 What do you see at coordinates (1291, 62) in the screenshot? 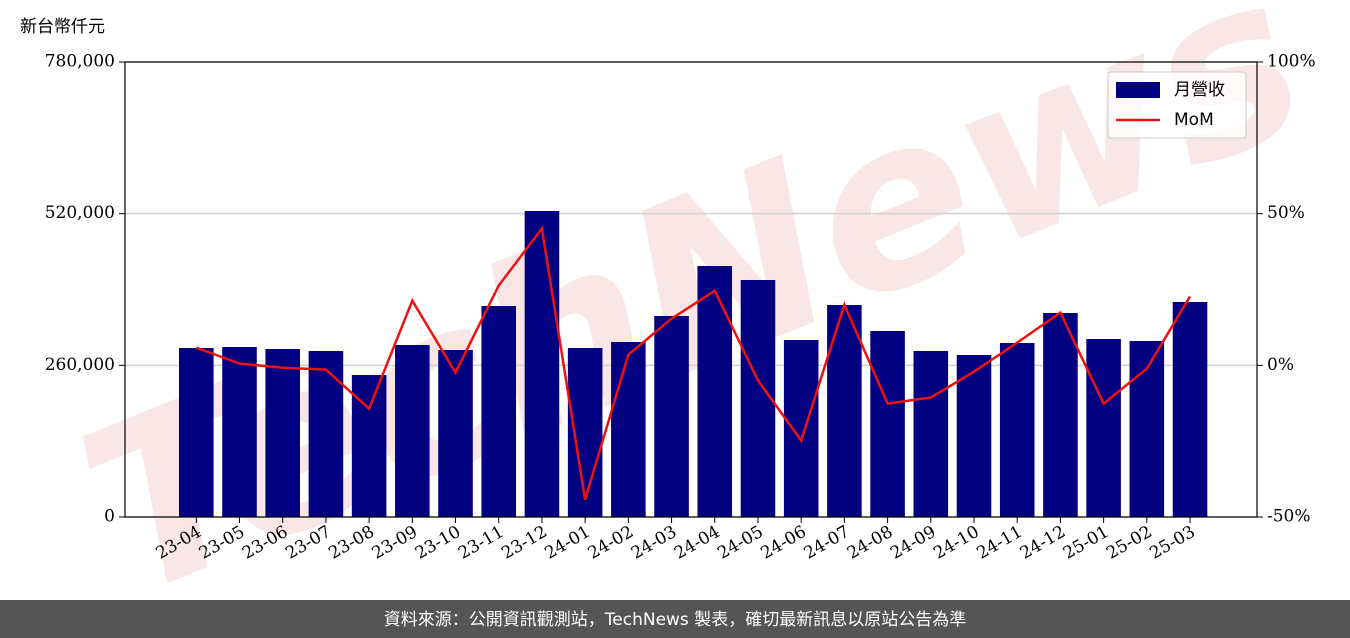
I see `y2-tick-label: 100%` at bounding box center [1291, 62].